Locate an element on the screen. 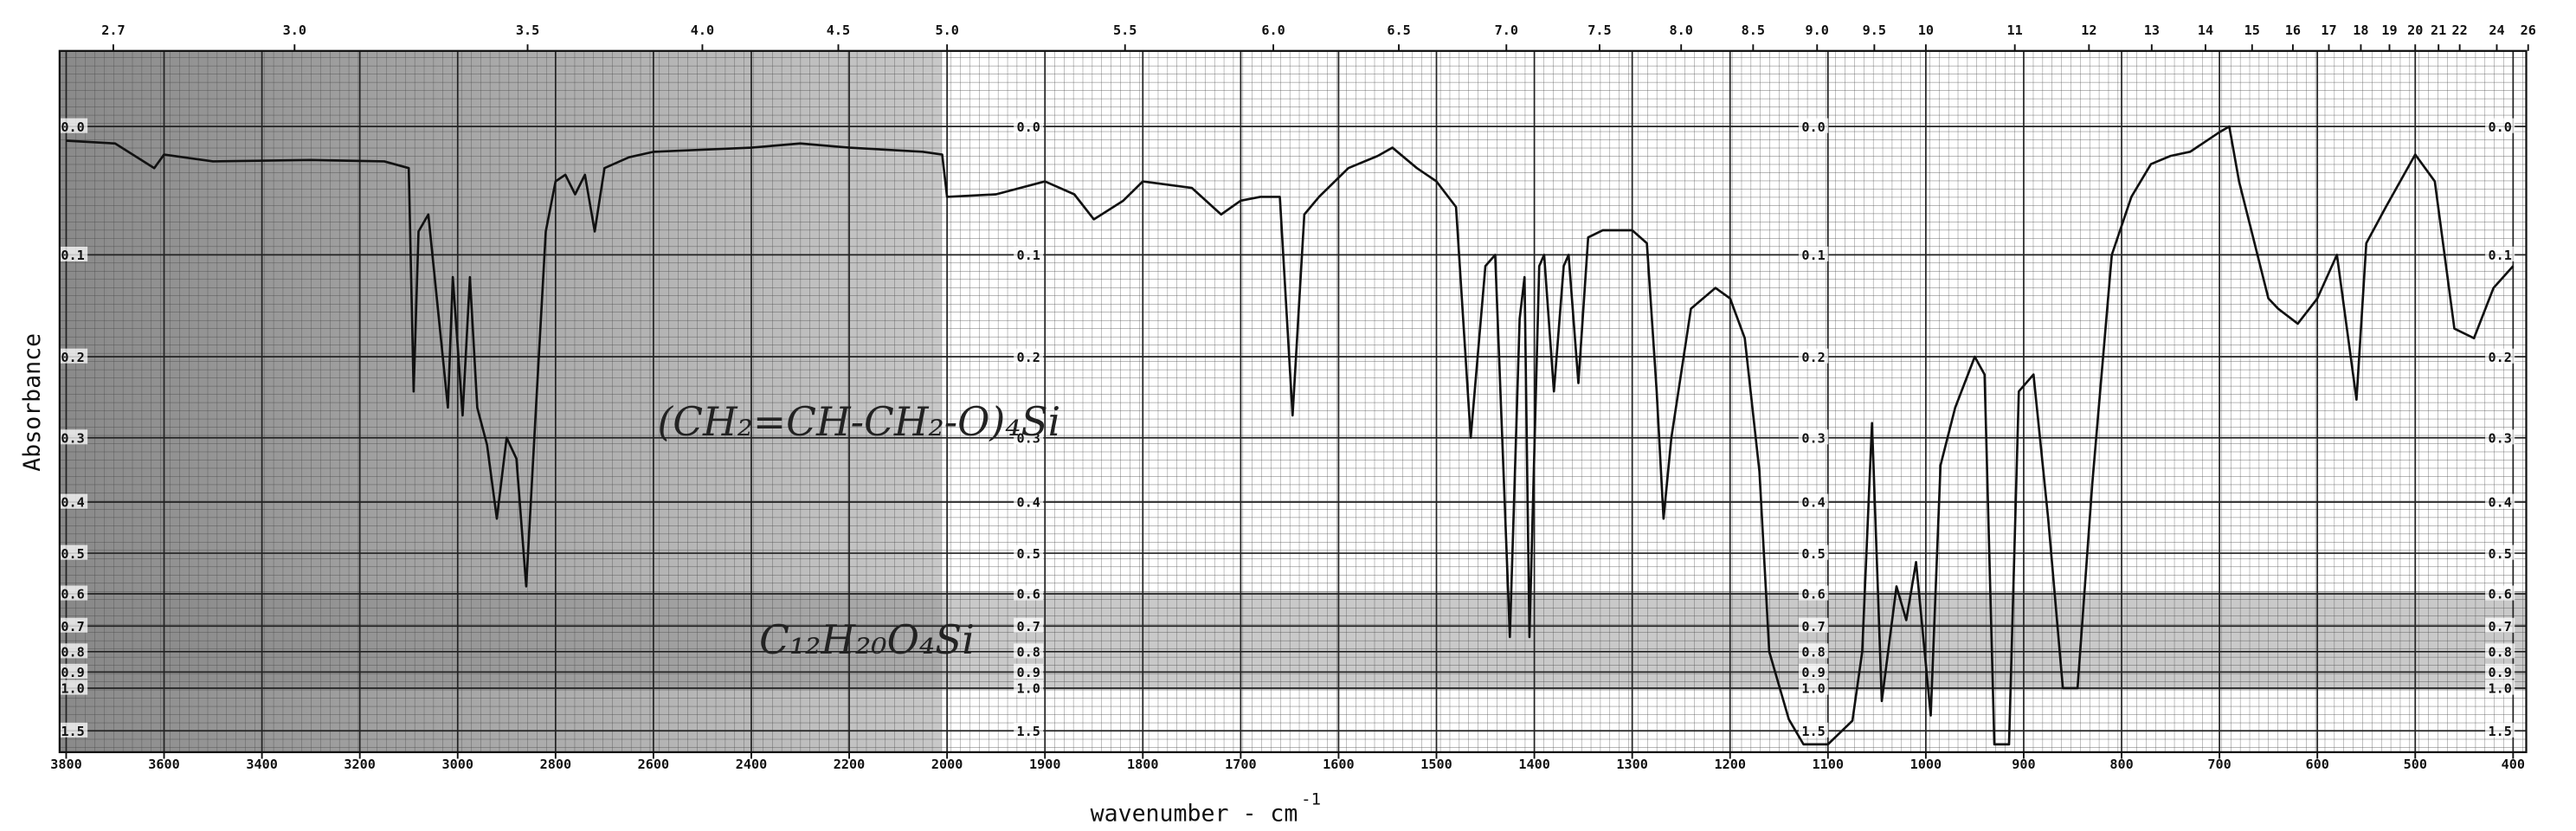 This screenshot has width=2576, height=831. x2-tick-label: 7.5 is located at coordinates (1599, 30).